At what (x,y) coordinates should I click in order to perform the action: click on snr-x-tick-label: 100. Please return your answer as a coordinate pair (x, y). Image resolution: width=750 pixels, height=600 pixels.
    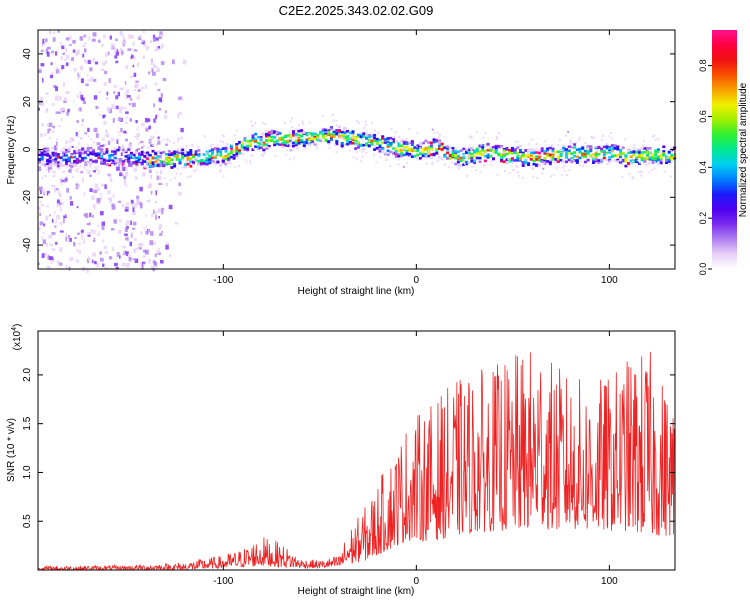
    Looking at the image, I should click on (609, 581).